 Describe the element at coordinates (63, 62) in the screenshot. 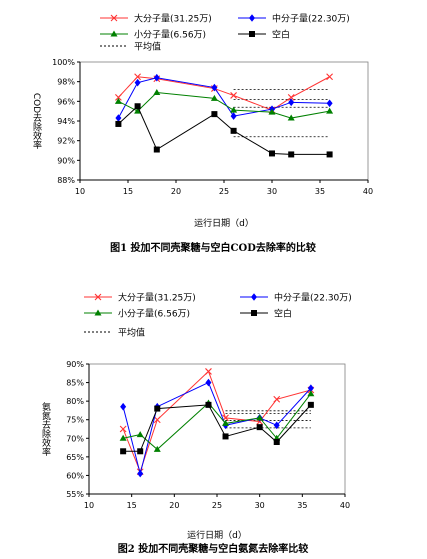

I see `y-tick-label: 100%` at that location.